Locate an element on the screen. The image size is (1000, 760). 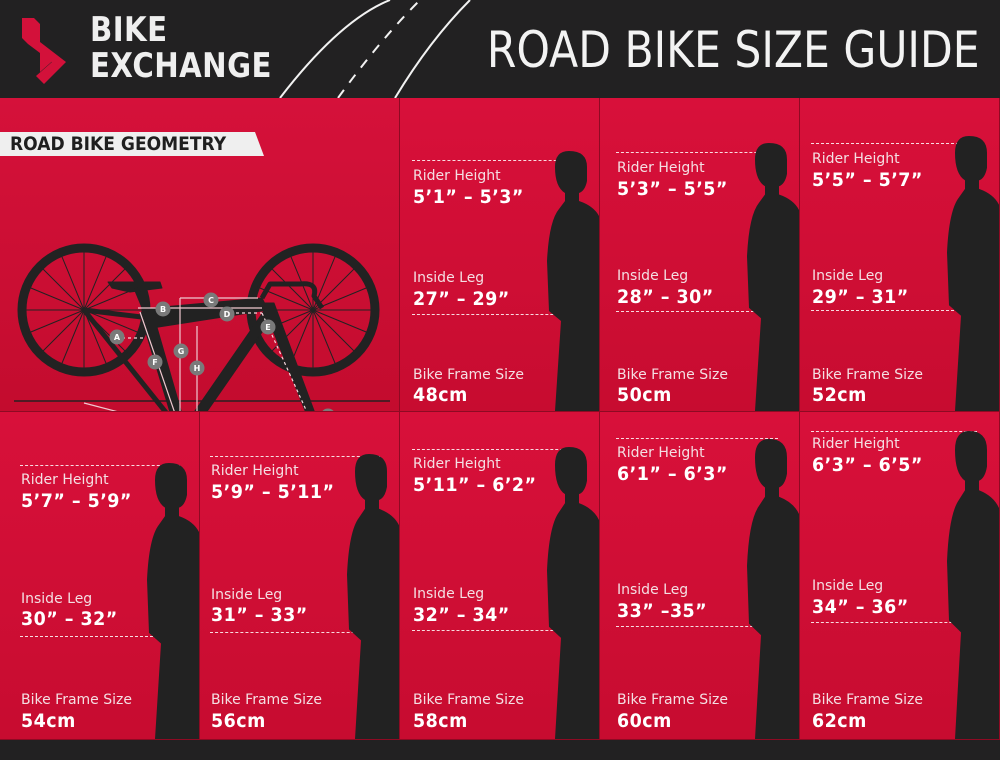
svg-text: C is located at coordinates (211, 300).